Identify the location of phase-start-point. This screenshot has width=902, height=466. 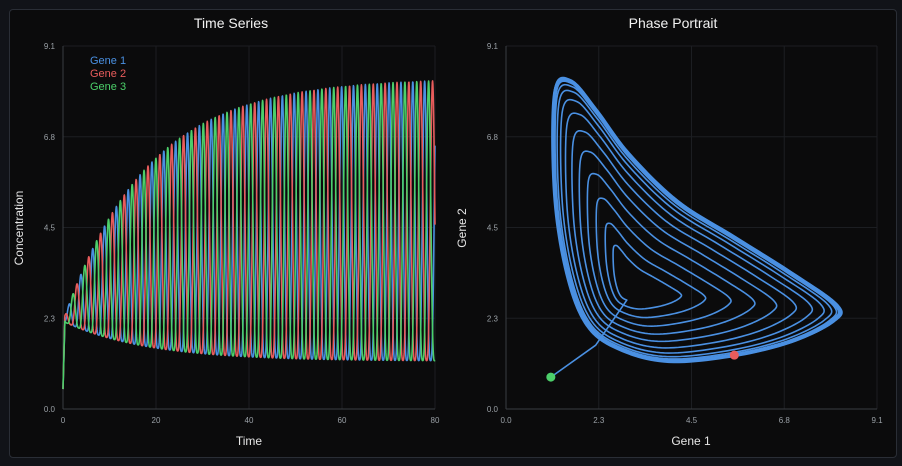
(551, 377).